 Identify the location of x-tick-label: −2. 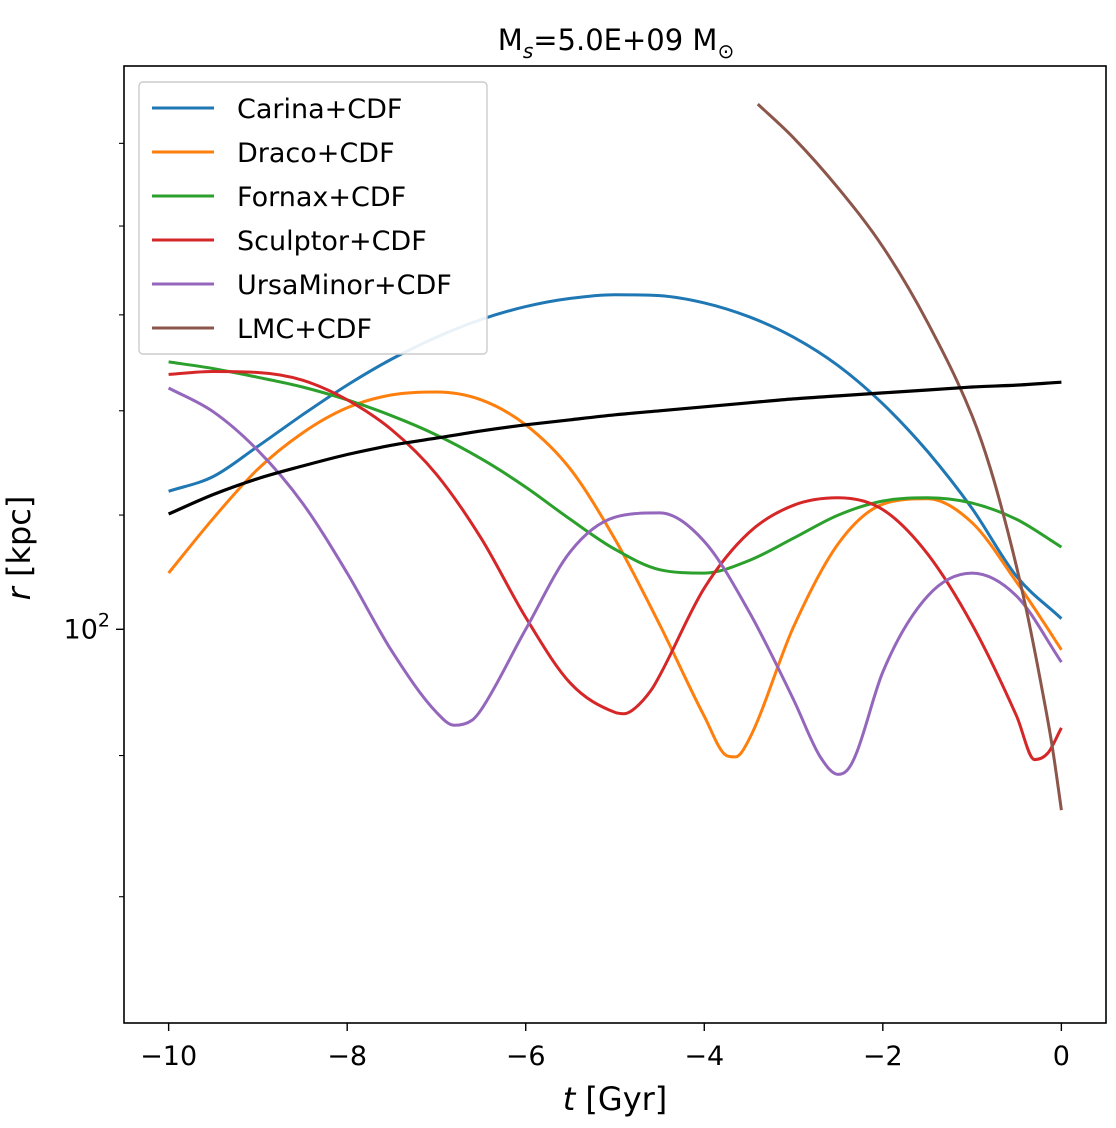
(883, 1056).